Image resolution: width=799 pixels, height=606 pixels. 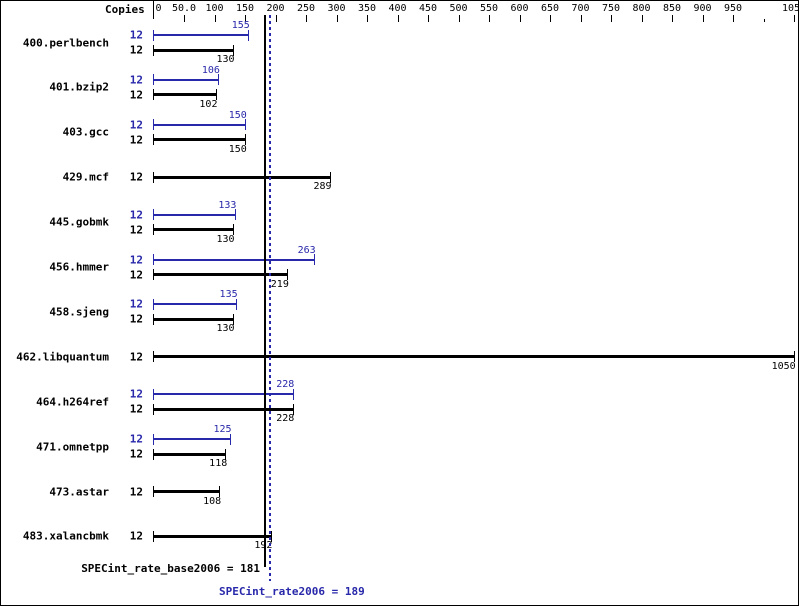 What do you see at coordinates (279, 284) in the screenshot?
I see `bar-value-base: 219` at bounding box center [279, 284].